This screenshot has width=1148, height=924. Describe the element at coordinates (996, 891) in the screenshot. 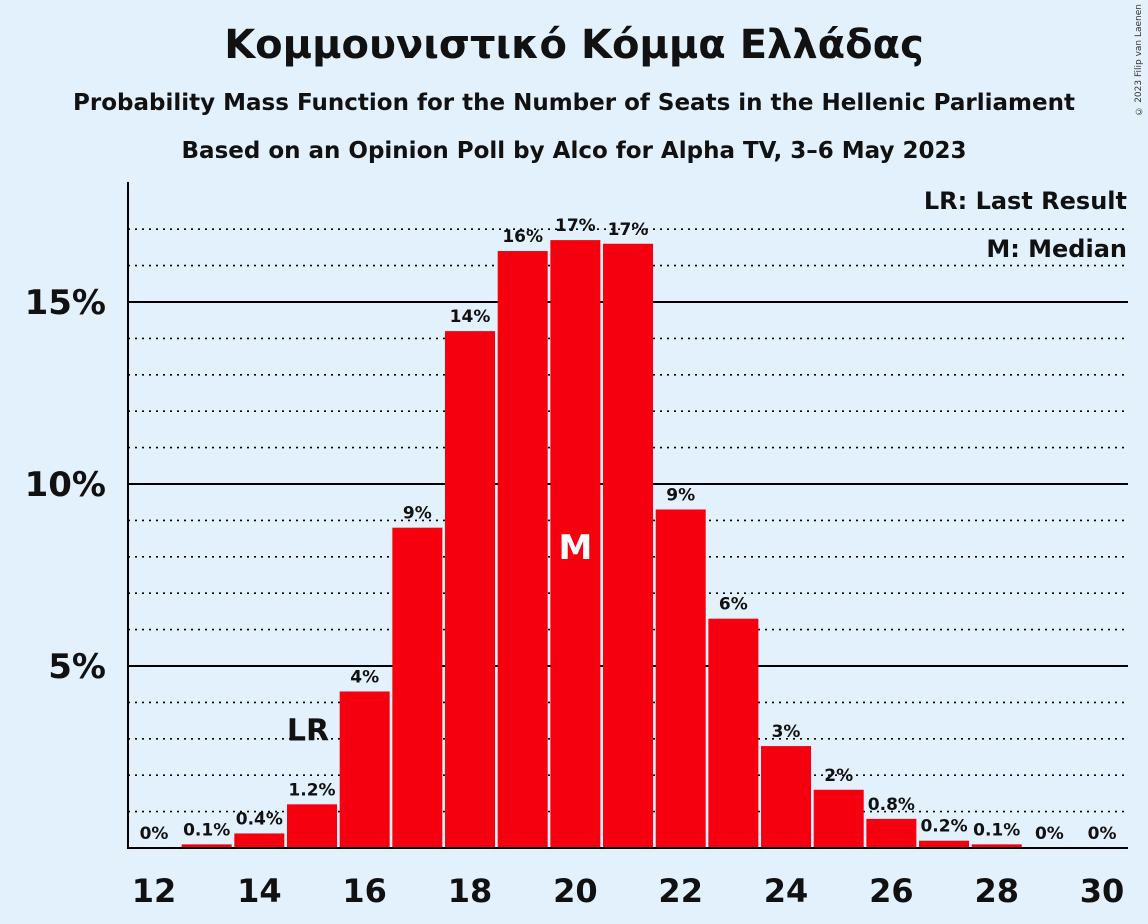

I see `x-tick-label: 28` at that location.